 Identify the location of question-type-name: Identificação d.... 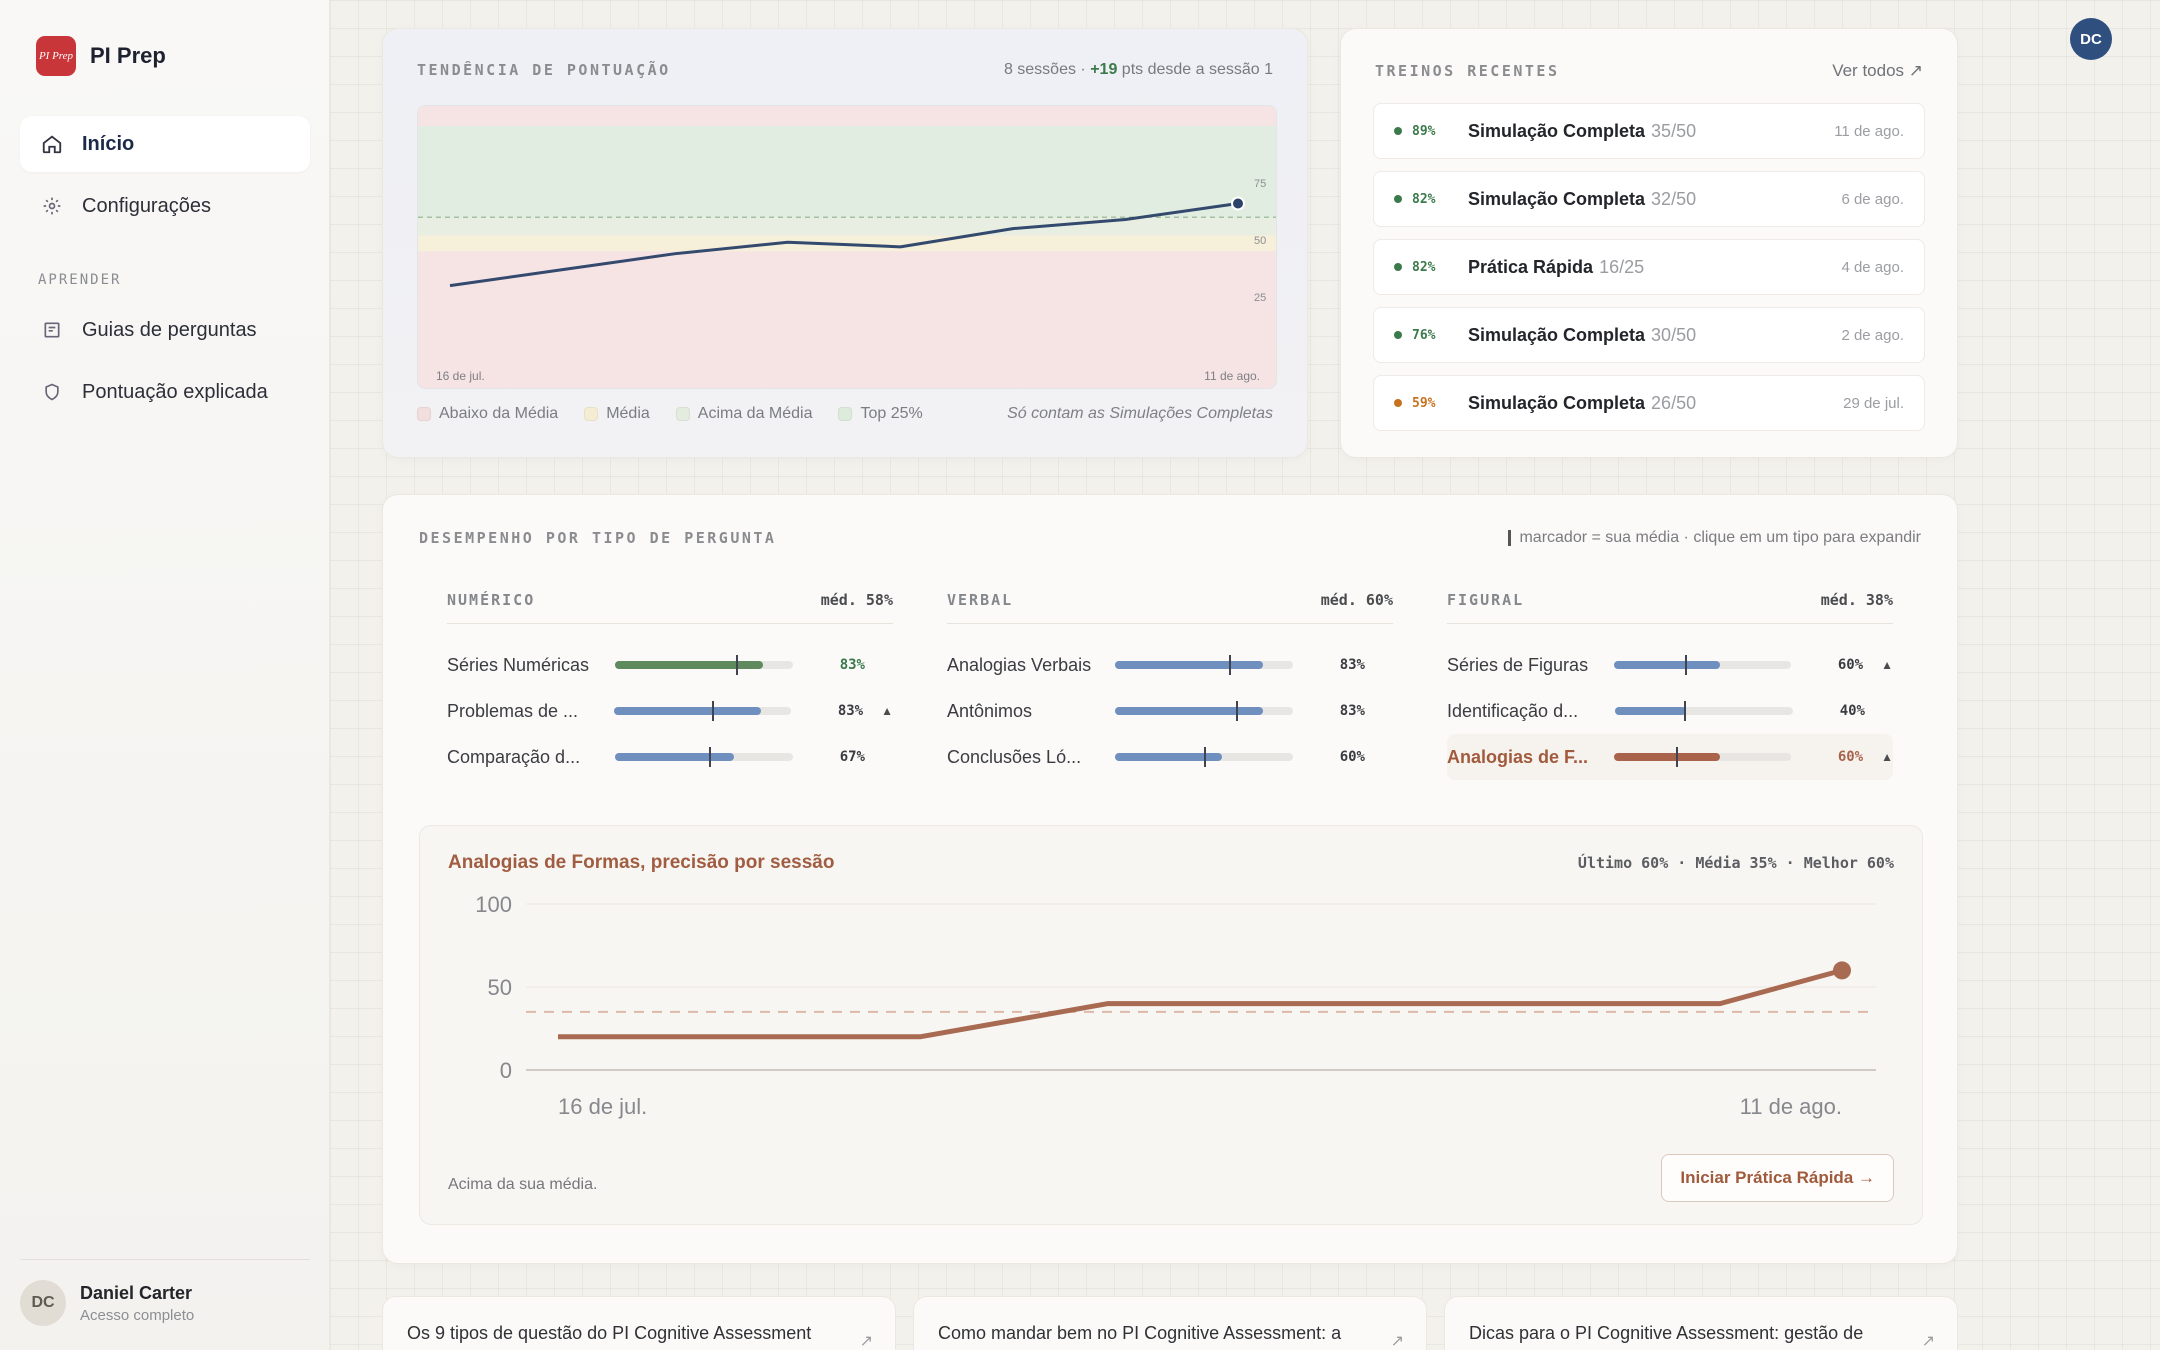
(1513, 710).